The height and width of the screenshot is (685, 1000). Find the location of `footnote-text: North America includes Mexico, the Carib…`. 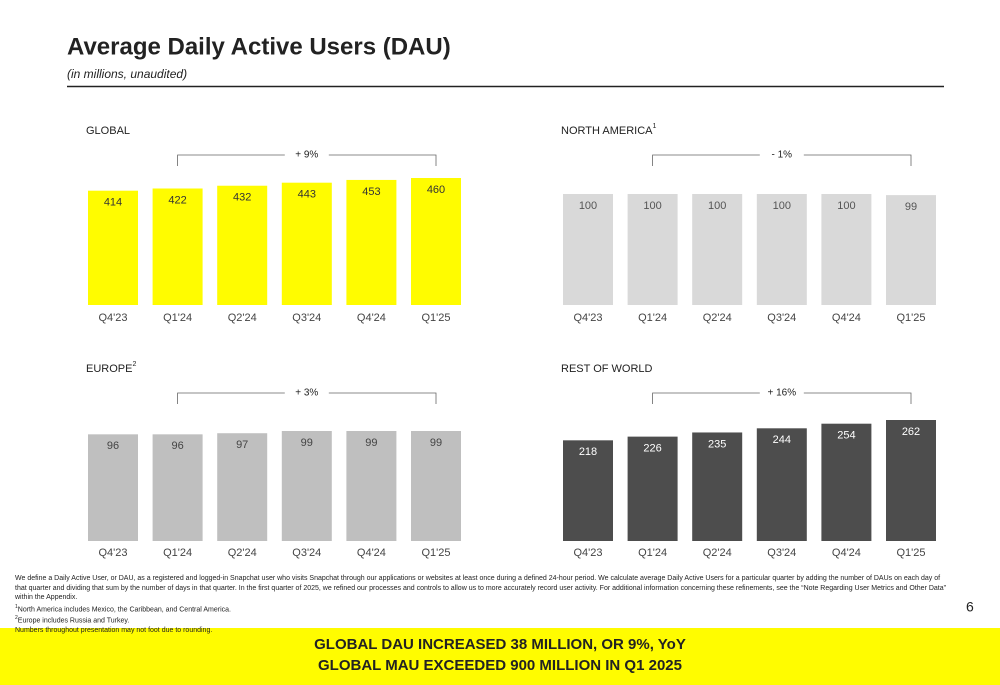

footnote-text: North America includes Mexico, the Carib… is located at coordinates (124, 609).